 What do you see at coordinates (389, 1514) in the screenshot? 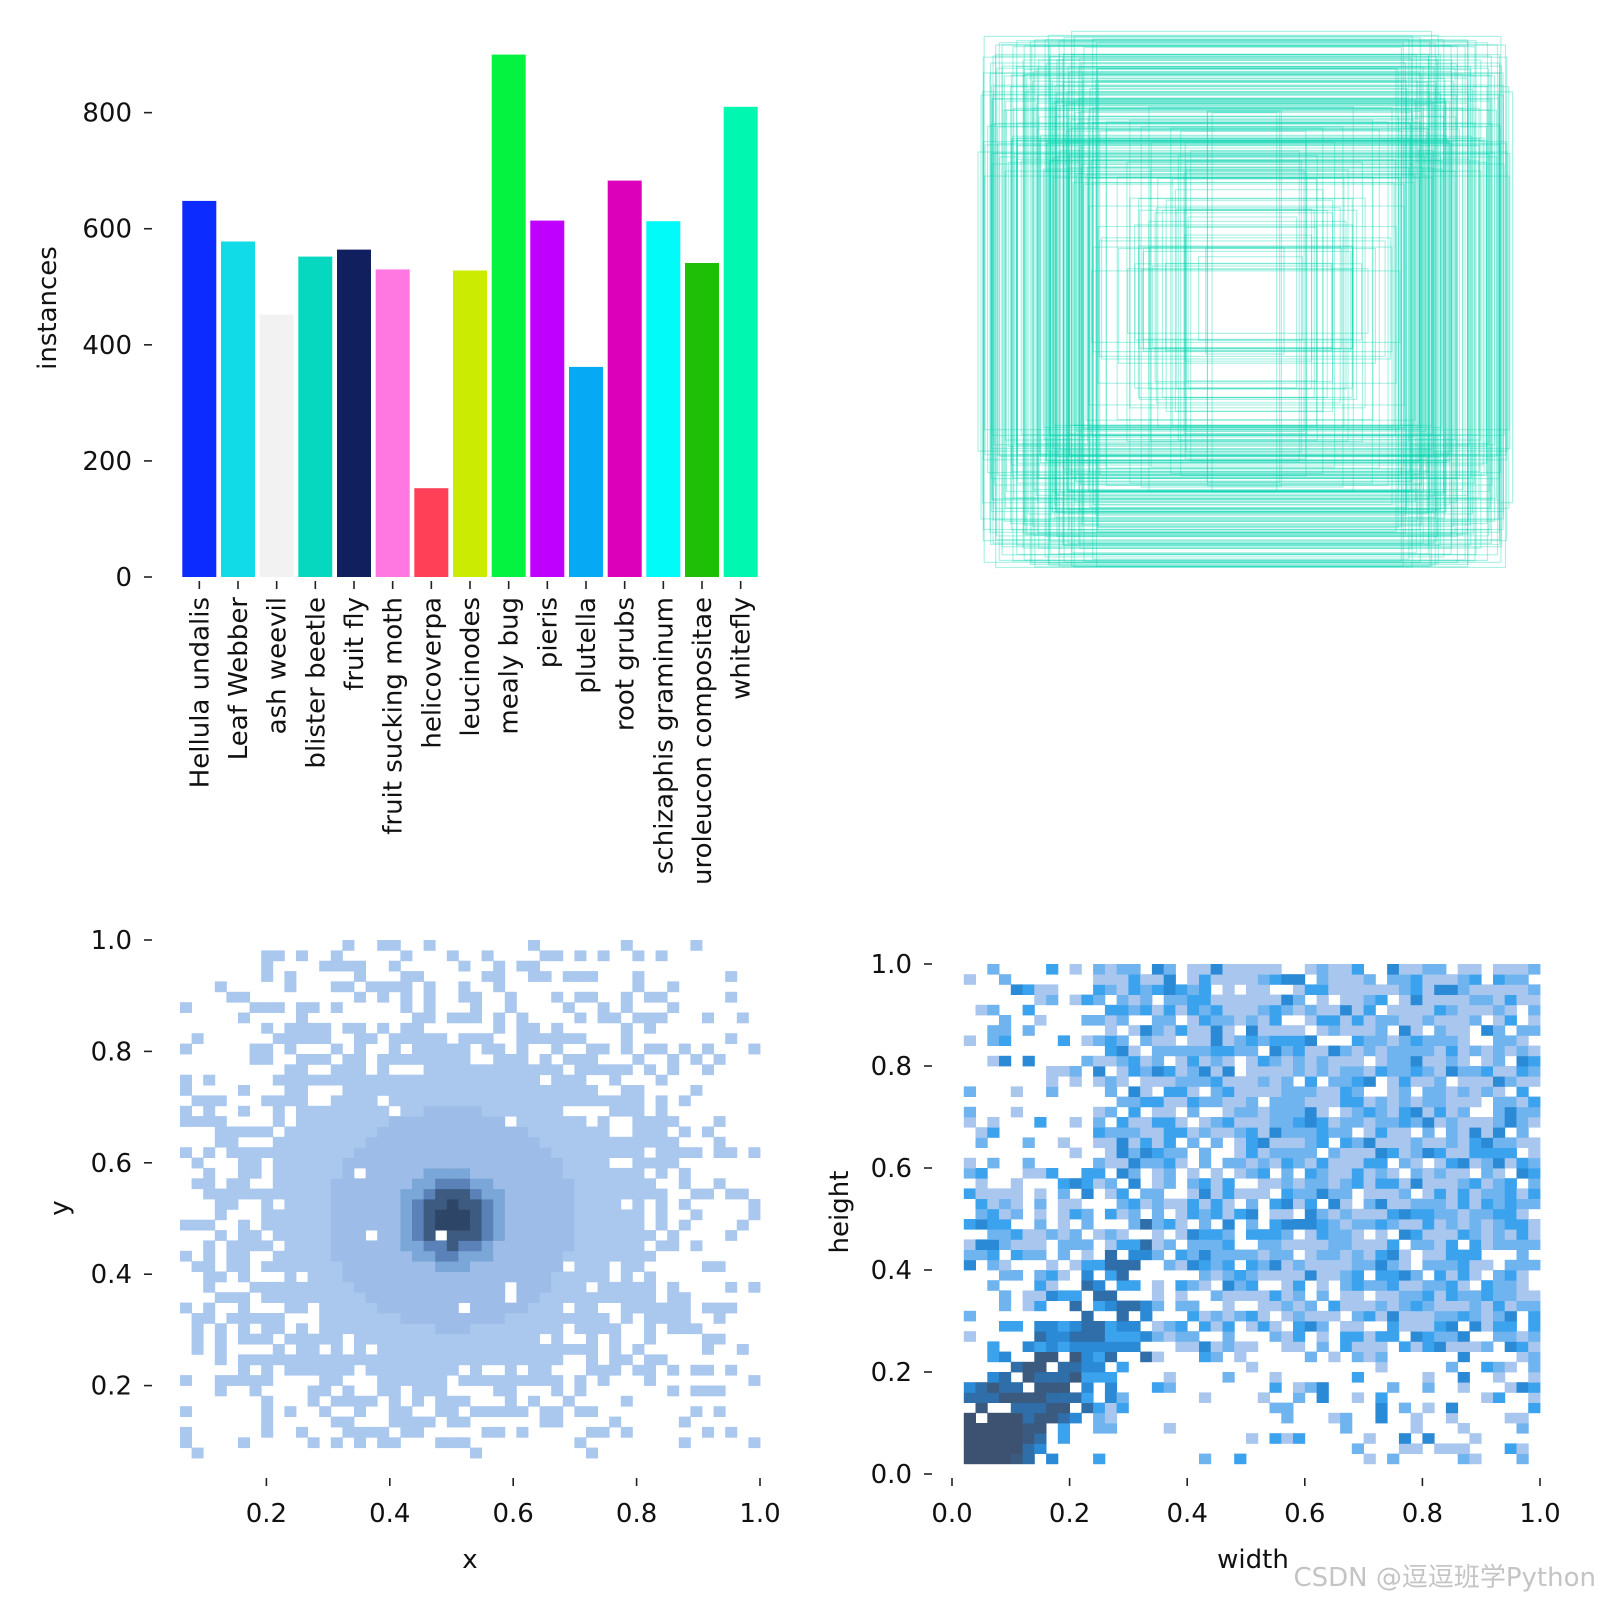
I see `x-tick-label: 0.4` at bounding box center [389, 1514].